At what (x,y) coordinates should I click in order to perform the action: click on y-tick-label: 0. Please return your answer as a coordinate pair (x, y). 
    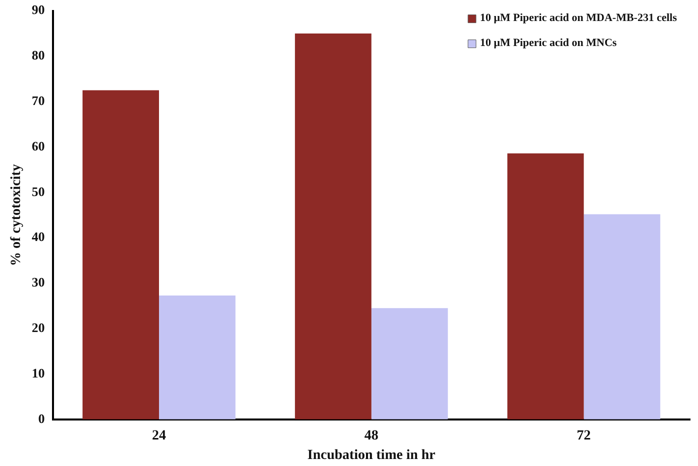
    Looking at the image, I should click on (41, 418).